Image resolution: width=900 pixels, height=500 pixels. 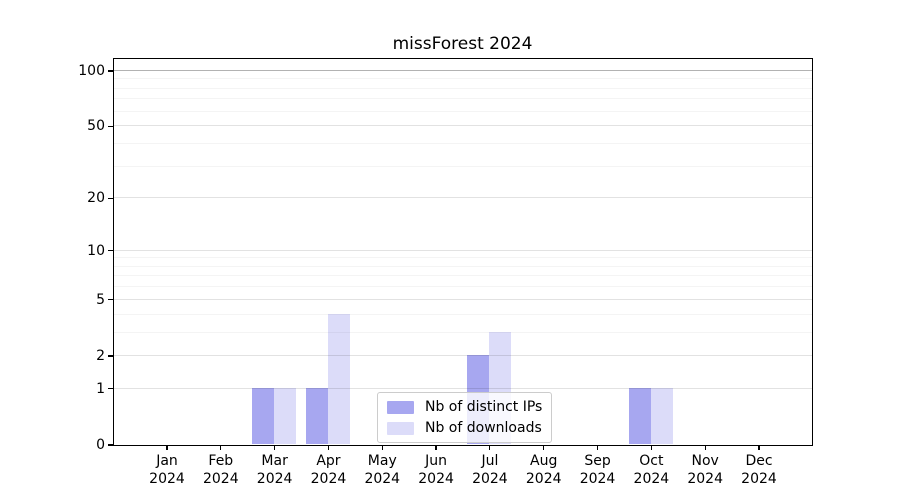 I want to click on legend: Nb of distinct IPs Nb of downloads, so click(x=465, y=417).